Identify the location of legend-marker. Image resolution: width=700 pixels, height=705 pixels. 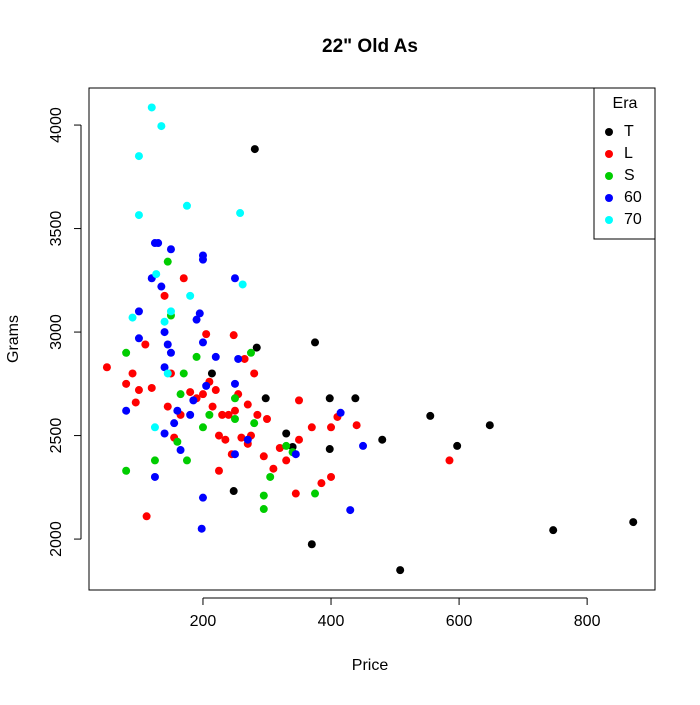
(609, 220).